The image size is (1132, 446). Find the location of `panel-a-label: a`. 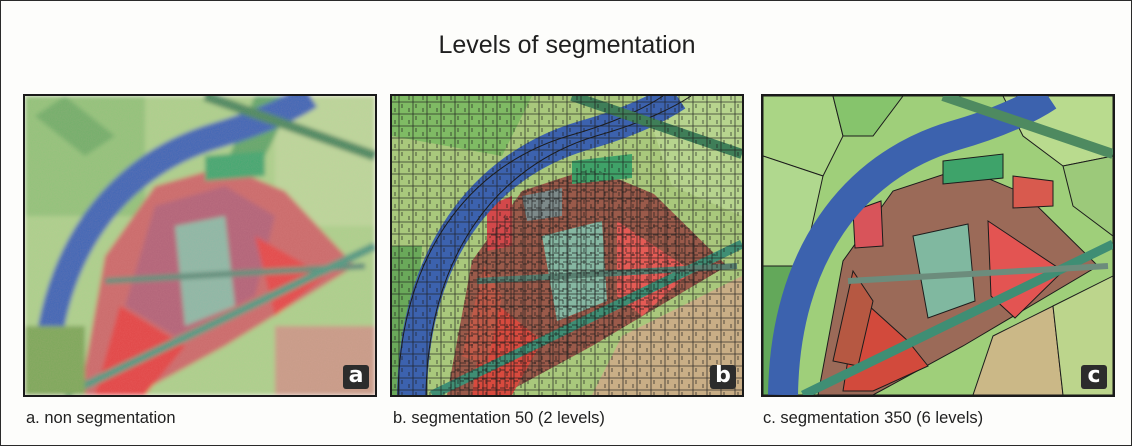

panel-a-label: a is located at coordinates (356, 377).